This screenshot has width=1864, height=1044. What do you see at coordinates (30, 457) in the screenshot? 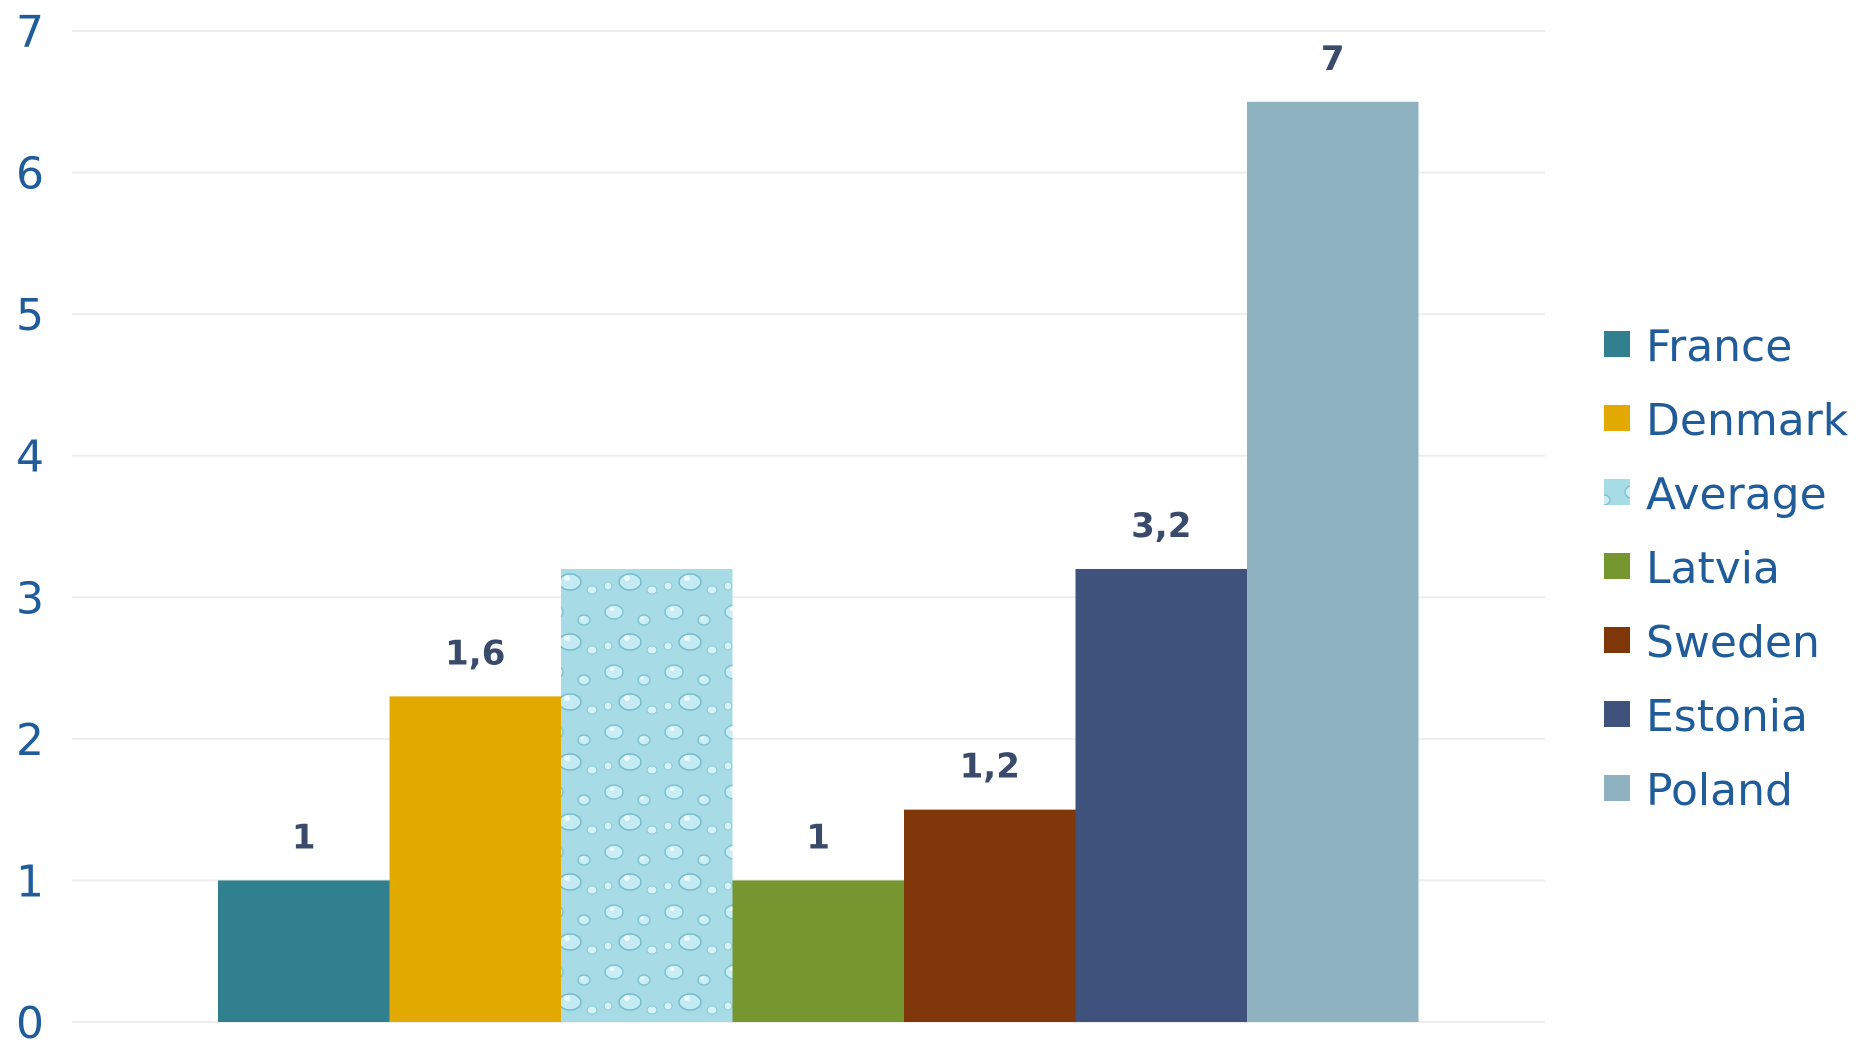
I see `y-tick-label: 4` at bounding box center [30, 457].